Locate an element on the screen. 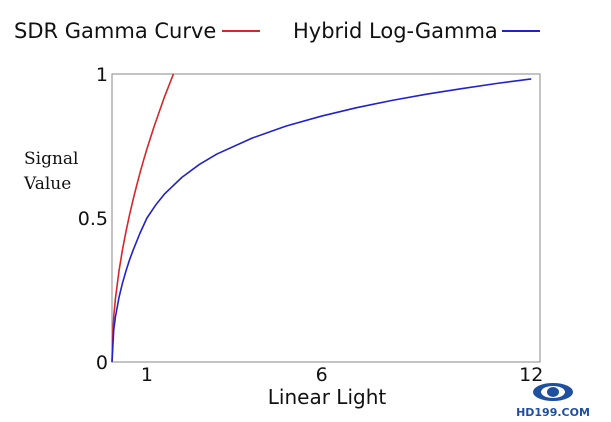 The height and width of the screenshot is (422, 611). series-line-sdr-gamma is located at coordinates (143, 218).